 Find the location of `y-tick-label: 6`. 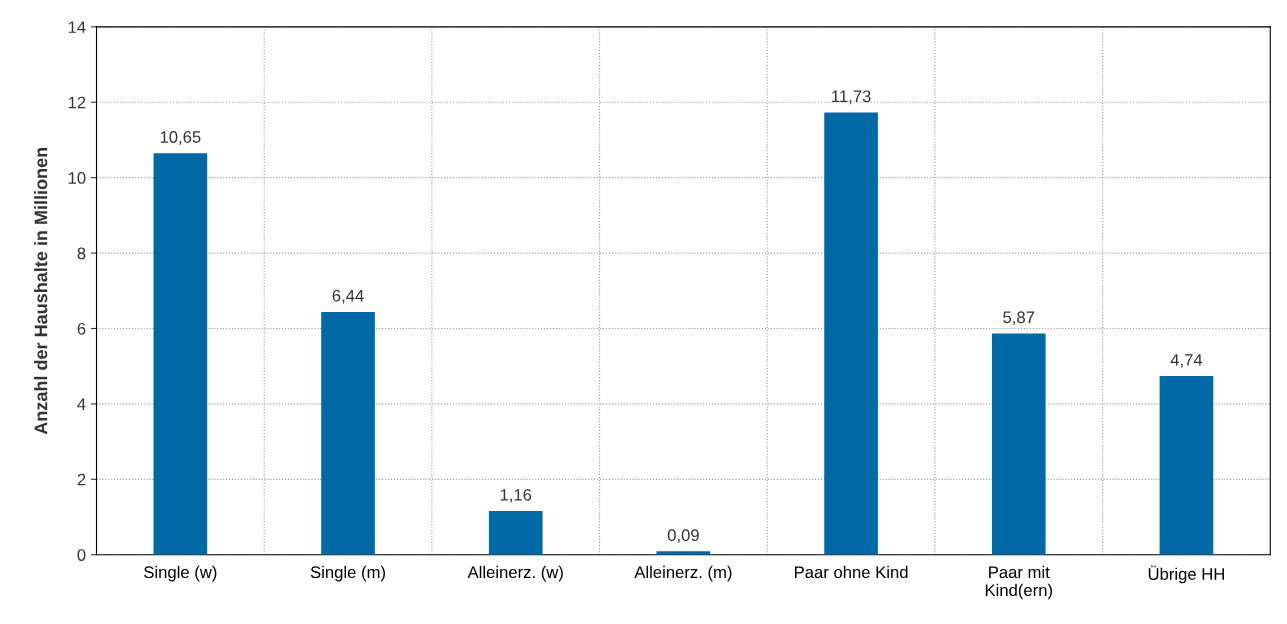

y-tick-label: 6 is located at coordinates (81, 328).